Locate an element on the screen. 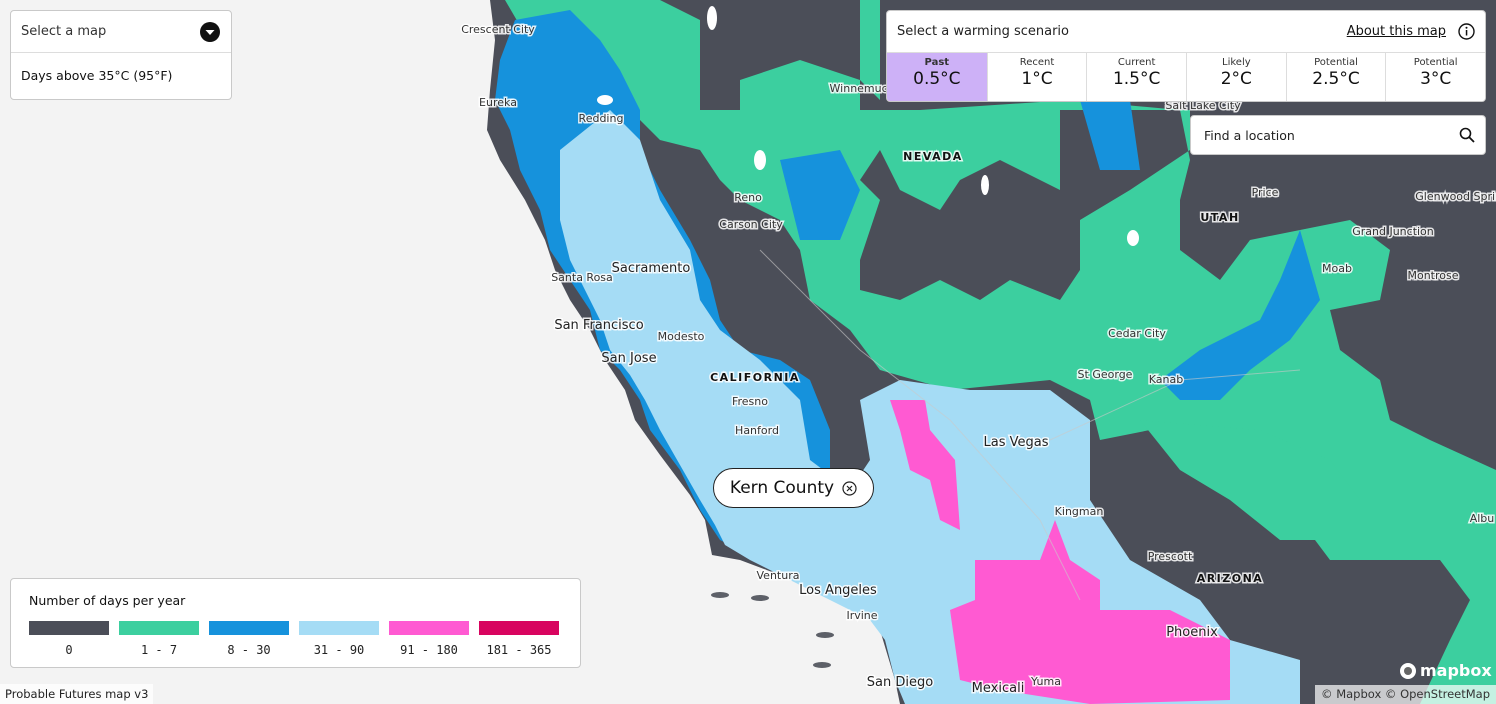 This screenshot has height=704, width=1496. location-pill: Kern County is located at coordinates (793, 488).